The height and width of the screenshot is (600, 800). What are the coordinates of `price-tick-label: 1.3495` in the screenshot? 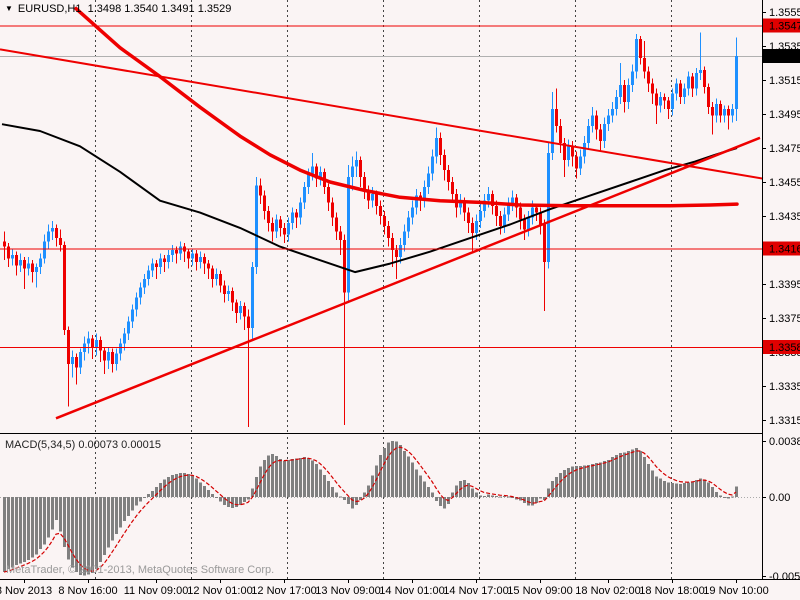 It's located at (784, 115).